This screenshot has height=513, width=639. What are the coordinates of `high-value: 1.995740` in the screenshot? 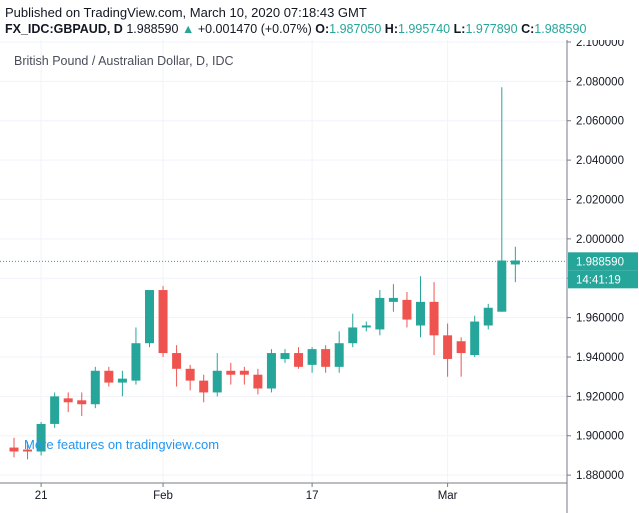 It's located at (424, 29).